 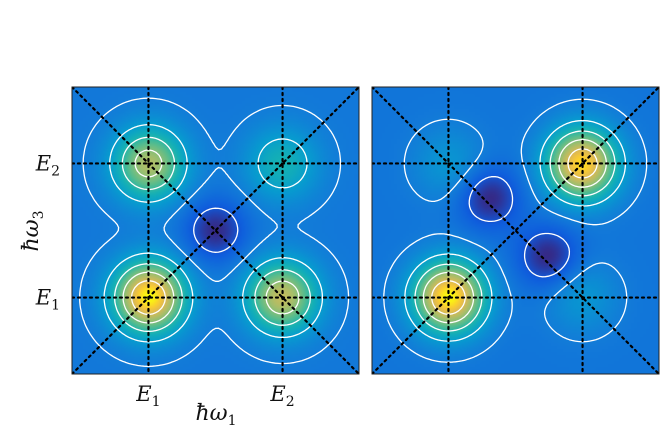 I want to click on x-axis-label: ħω1, so click(x=215, y=415).